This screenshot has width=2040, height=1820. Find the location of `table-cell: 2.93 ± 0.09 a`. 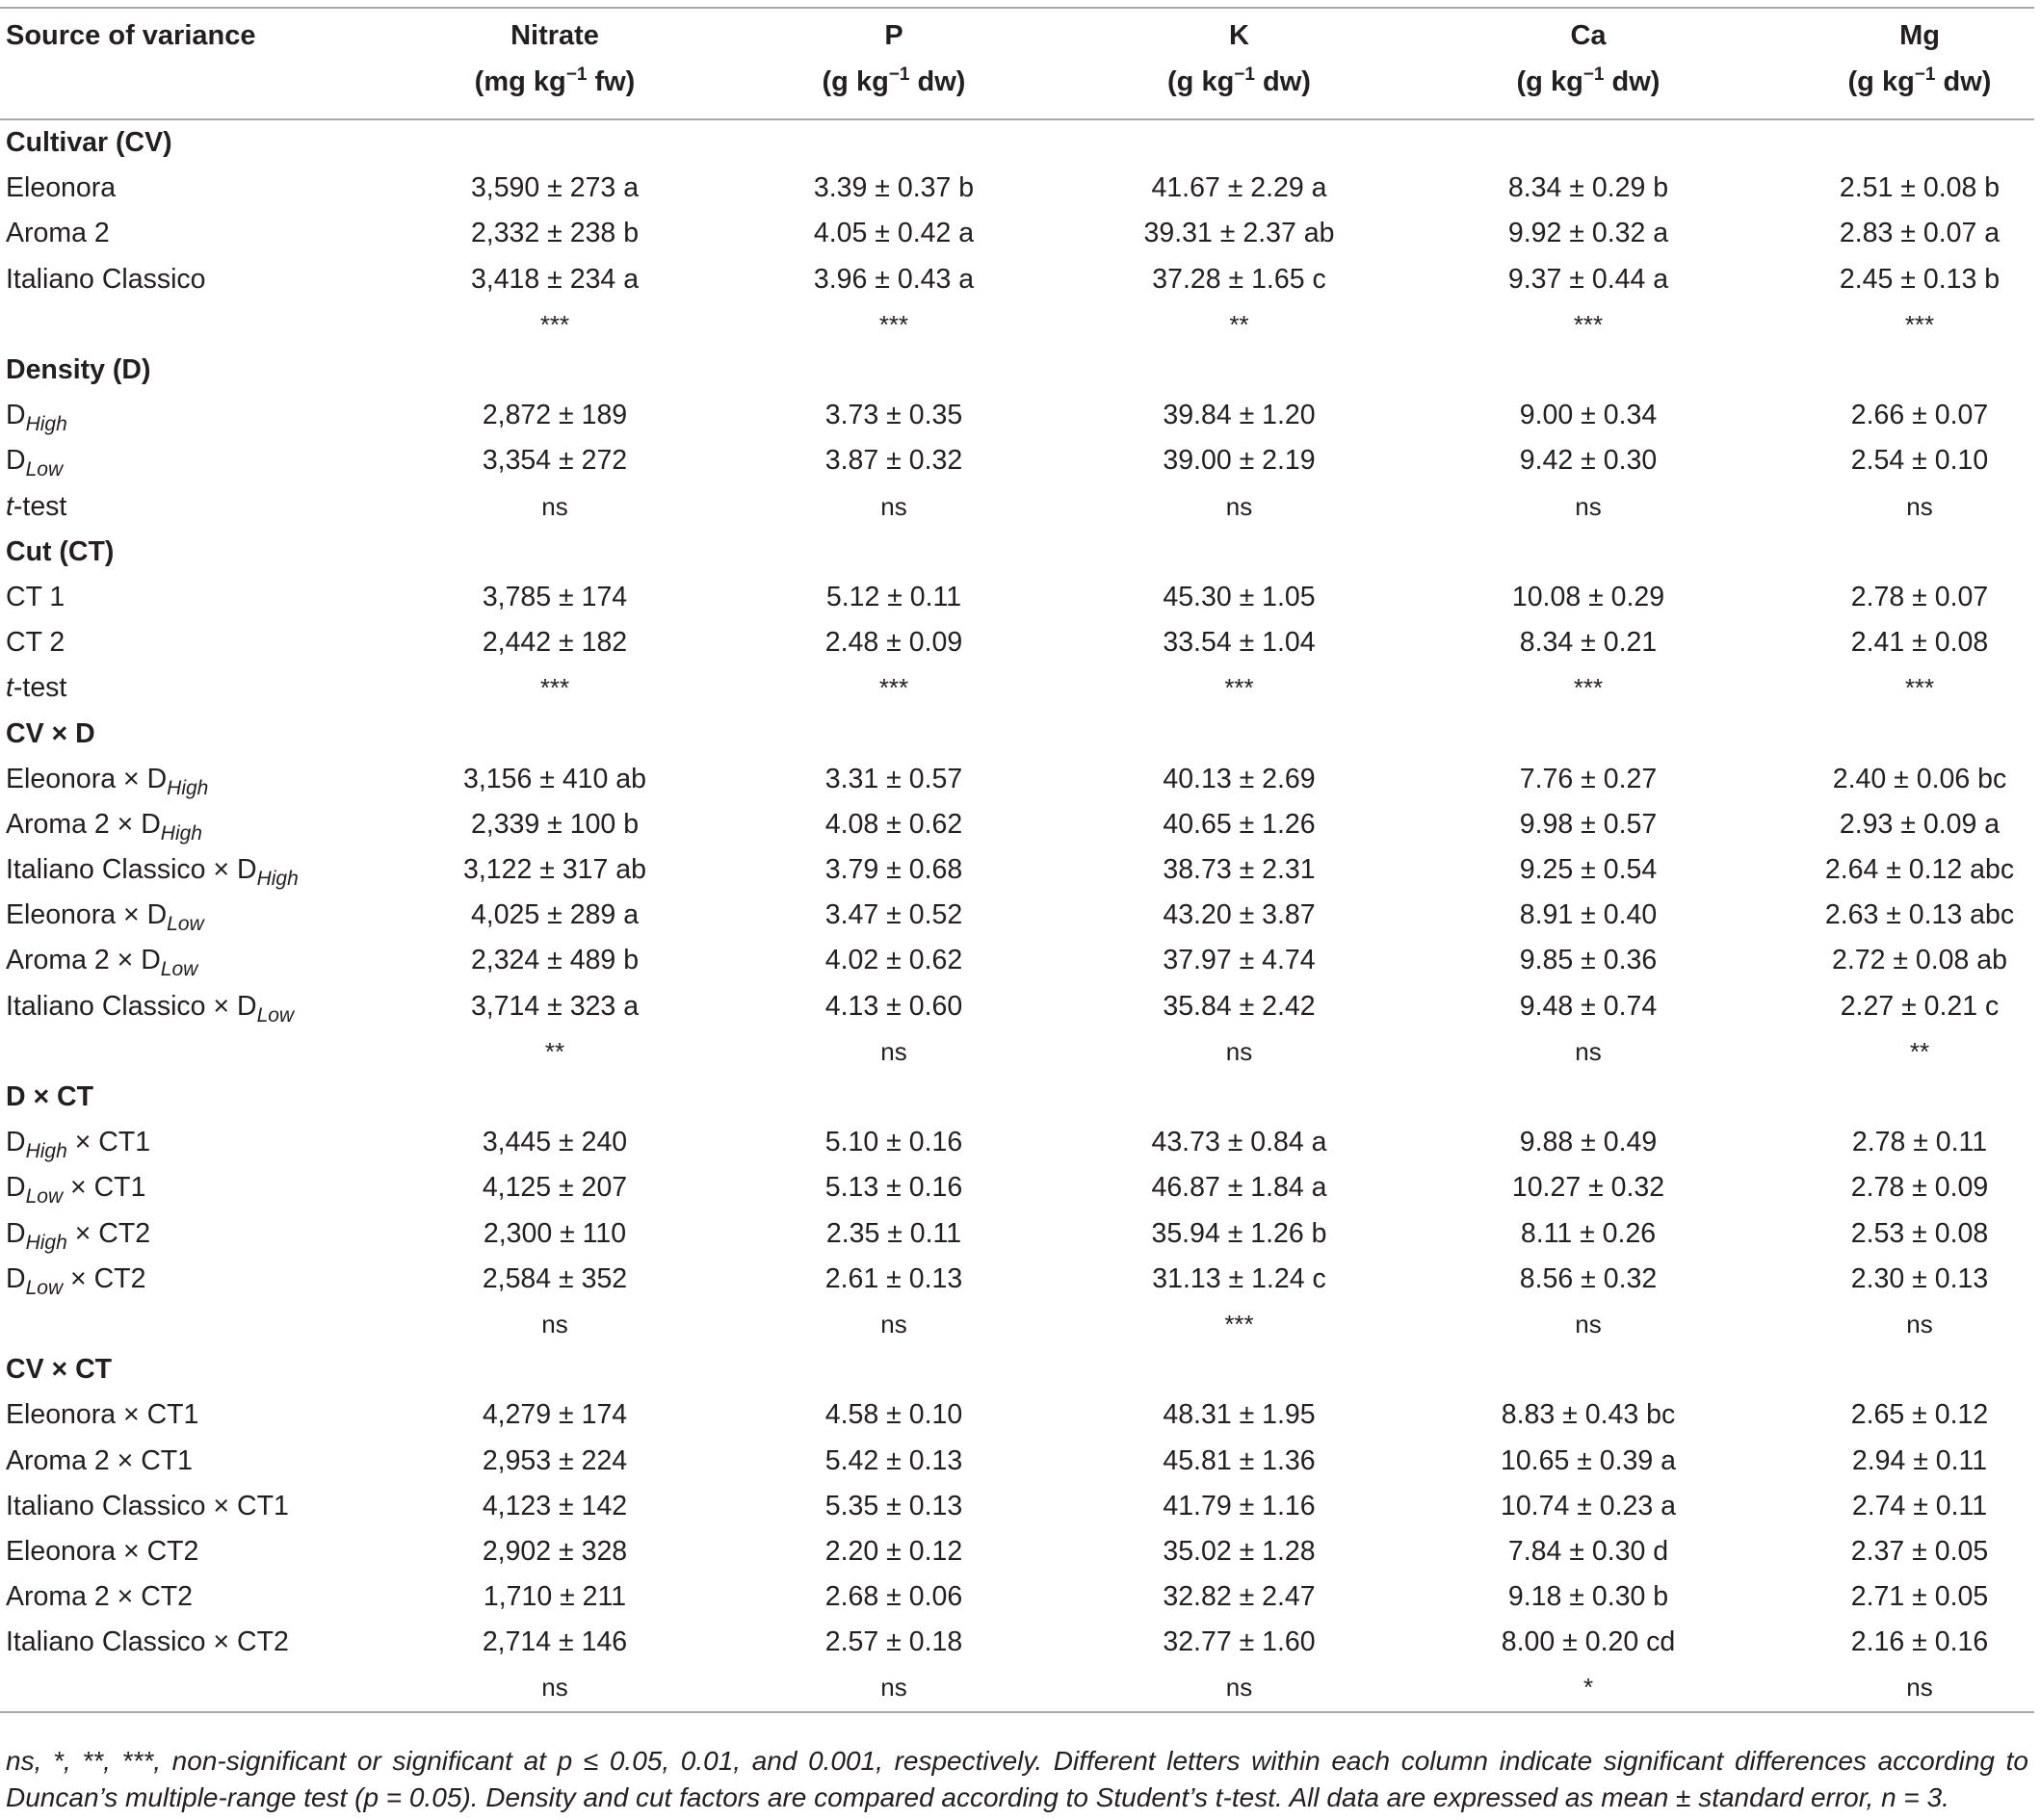

table-cell: 2.93 ± 0.09 a is located at coordinates (1920, 824).